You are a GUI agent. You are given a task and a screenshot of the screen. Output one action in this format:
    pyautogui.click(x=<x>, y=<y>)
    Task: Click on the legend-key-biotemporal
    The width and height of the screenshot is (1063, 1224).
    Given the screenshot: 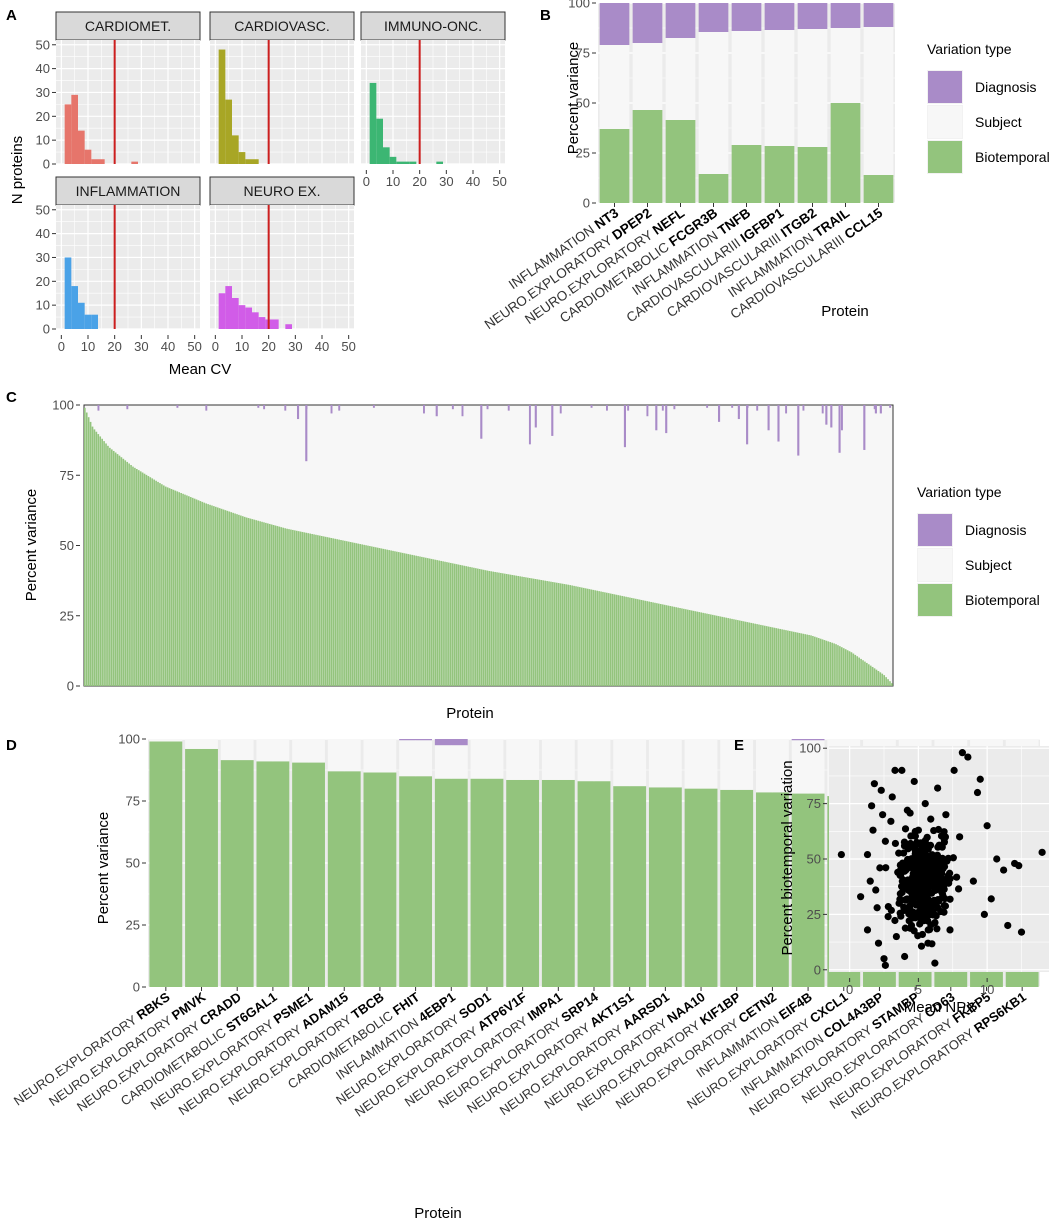 What is the action you would take?
    pyautogui.click(x=935, y=600)
    